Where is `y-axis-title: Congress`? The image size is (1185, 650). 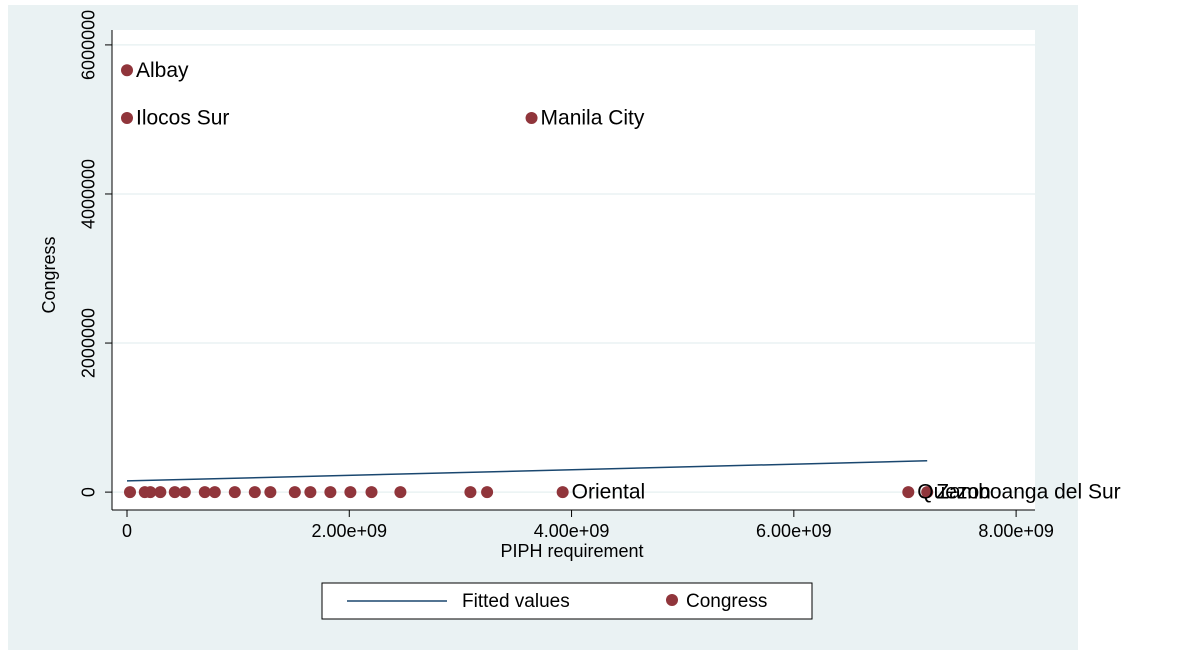 y-axis-title: Congress is located at coordinates (49, 274).